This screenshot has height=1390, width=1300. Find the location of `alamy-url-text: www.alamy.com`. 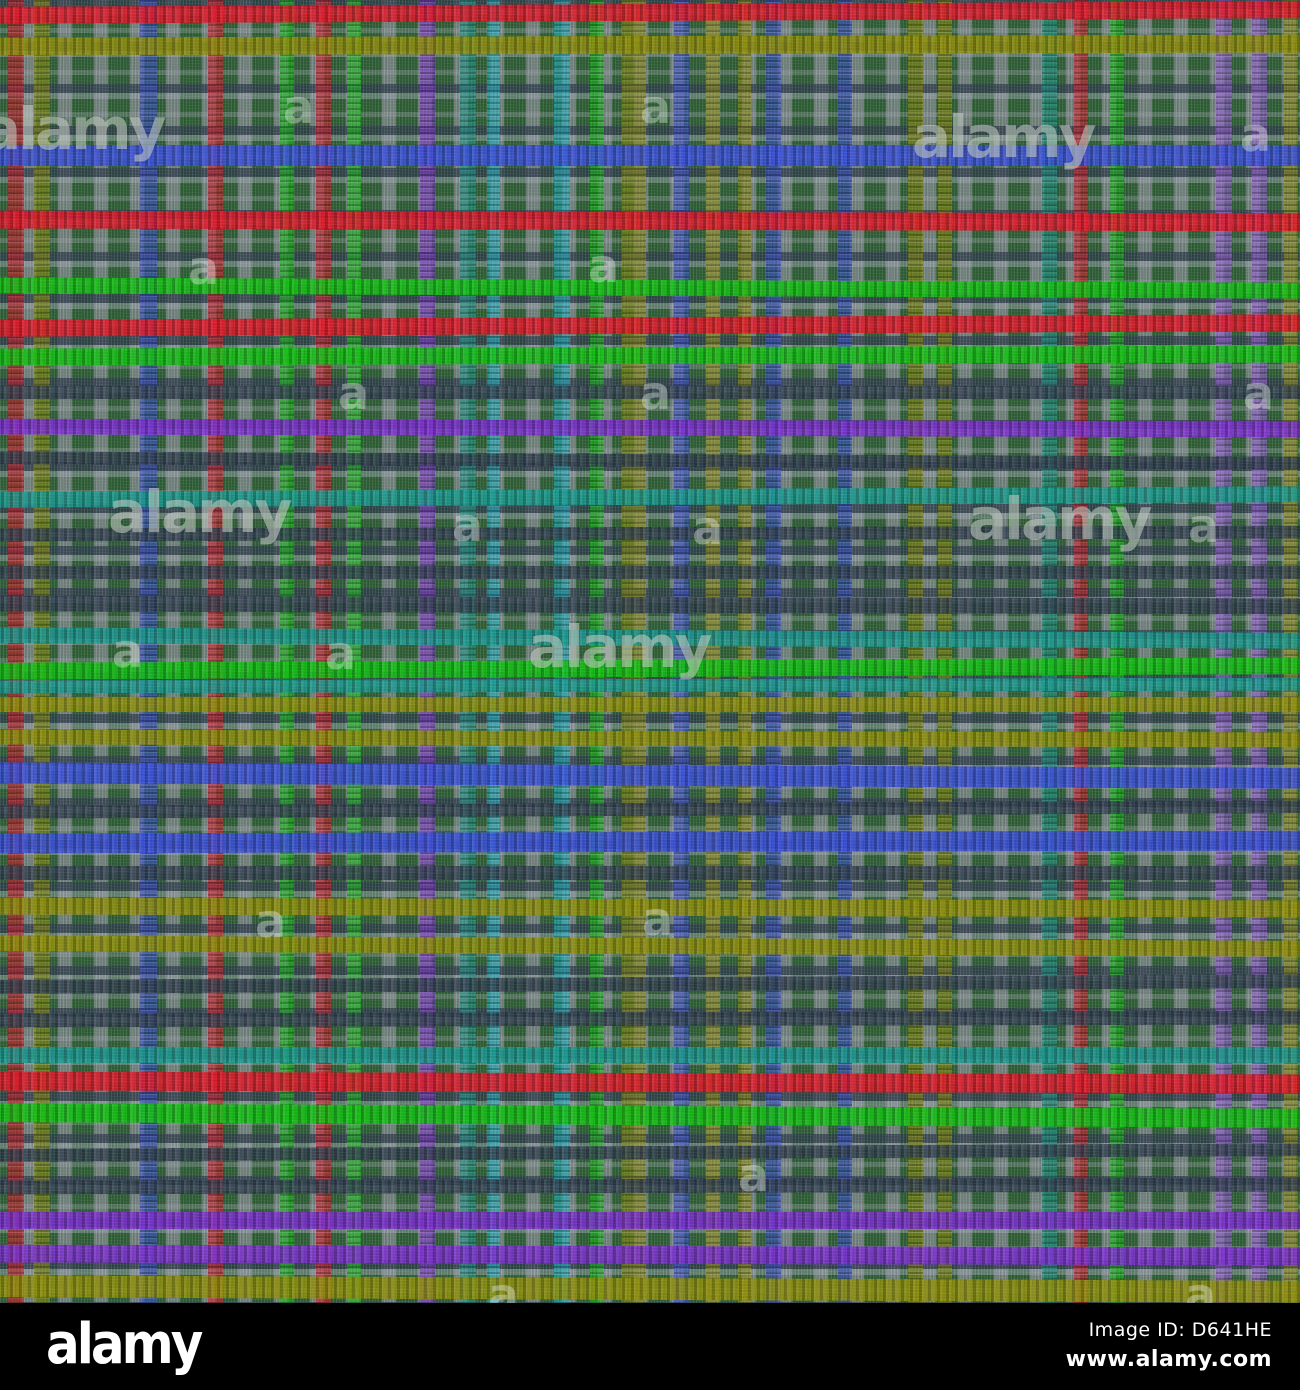

alamy-url-text: www.alamy.com is located at coordinates (1168, 1359).